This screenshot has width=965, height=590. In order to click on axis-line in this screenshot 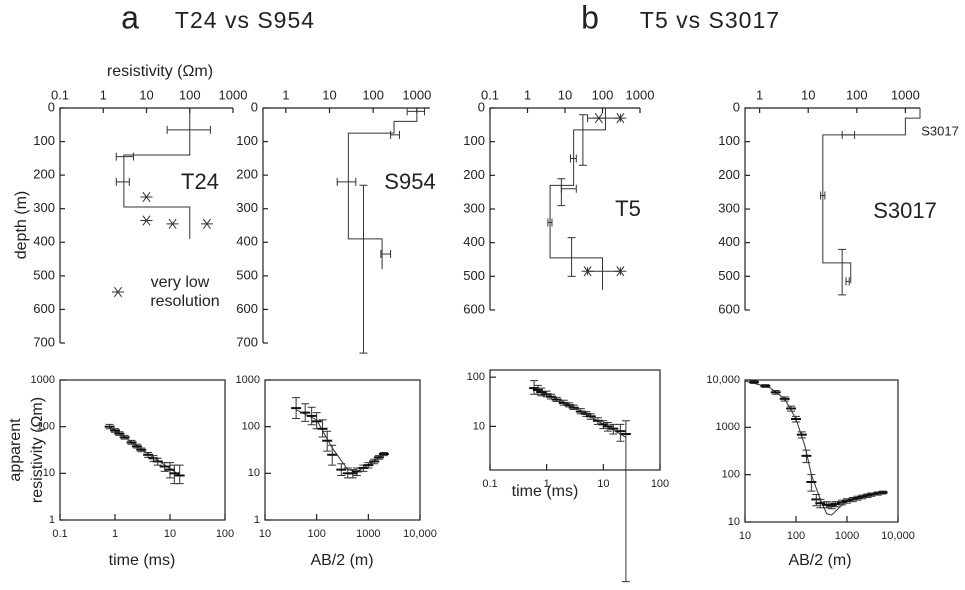, I will do `click(346, 225)`.